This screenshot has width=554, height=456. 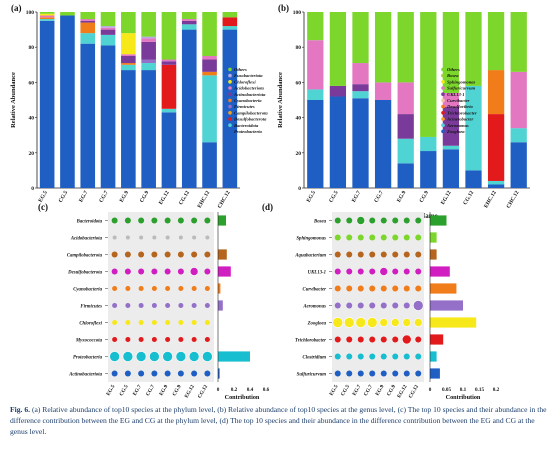 What do you see at coordinates (297, 13) in the screenshot?
I see `y-tick-label-1: 100` at bounding box center [297, 13].